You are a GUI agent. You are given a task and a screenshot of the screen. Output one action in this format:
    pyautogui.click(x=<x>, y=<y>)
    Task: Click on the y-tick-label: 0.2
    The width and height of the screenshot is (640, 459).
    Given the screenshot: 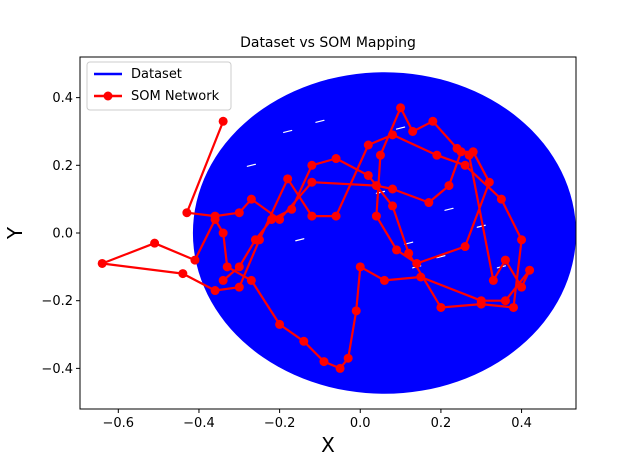 What is the action you would take?
    pyautogui.click(x=62, y=166)
    